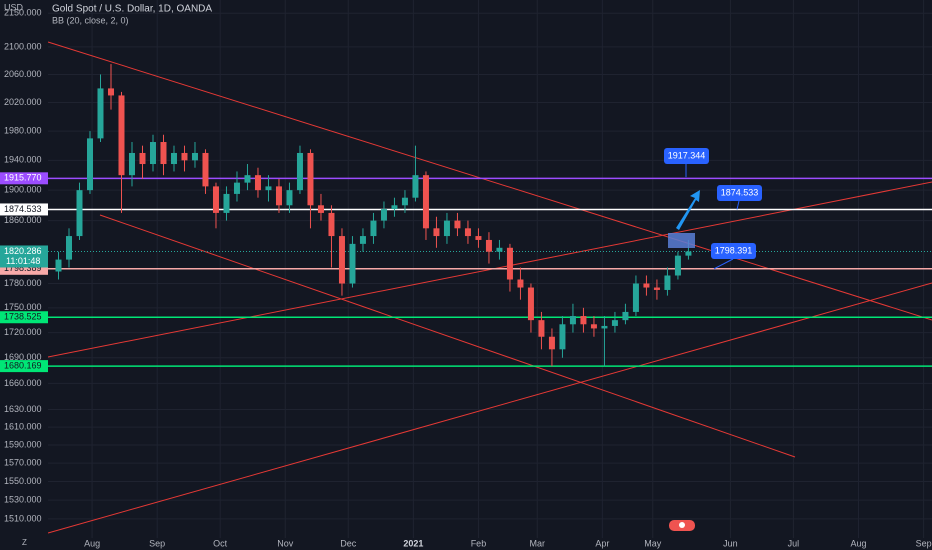 Image resolution: width=932 pixels, height=550 pixels. Describe the element at coordinates (537, 543) in the screenshot. I see `x-tick-label: Mar` at that location.